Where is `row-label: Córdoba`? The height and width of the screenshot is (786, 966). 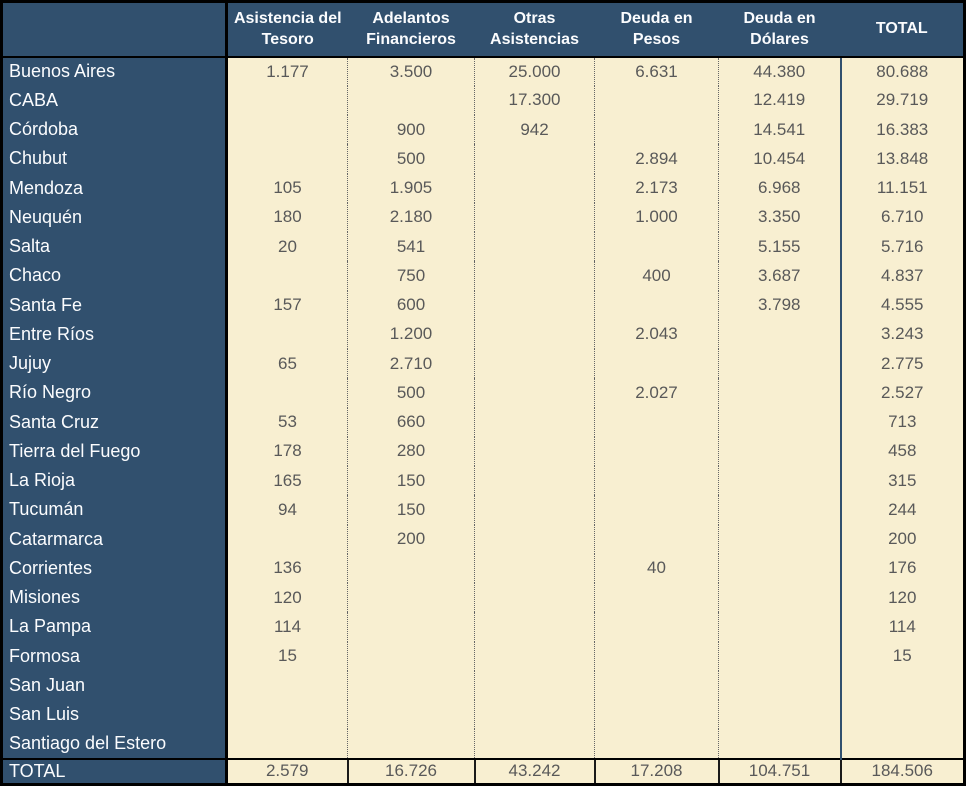 row-label: Córdoba is located at coordinates (114, 130).